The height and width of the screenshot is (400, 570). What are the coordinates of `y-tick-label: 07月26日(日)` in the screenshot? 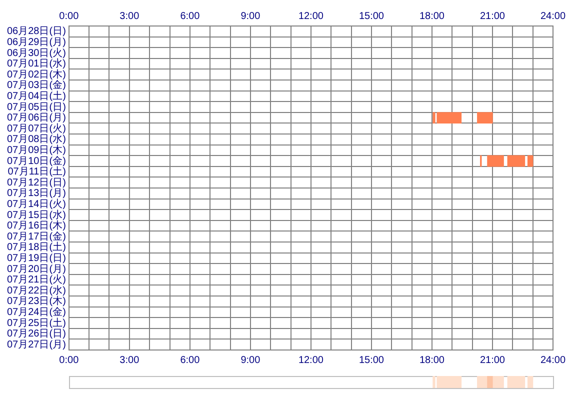 It's located at (36, 334).